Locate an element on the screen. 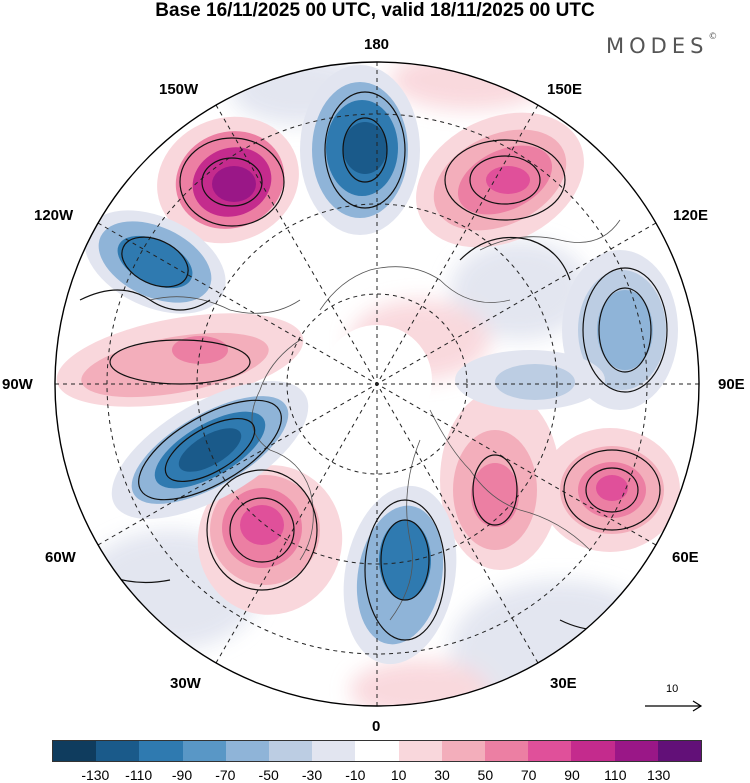 The width and height of the screenshot is (750, 783). colorbar-tick-label: -90 is located at coordinates (182, 775).